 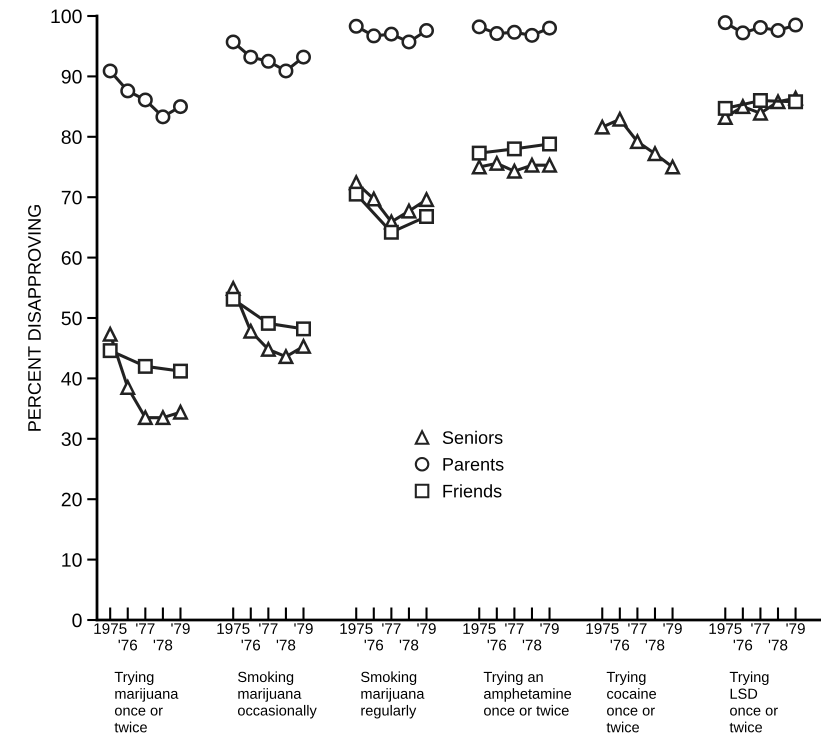 I want to click on y-tick-label: 60, so click(x=72, y=258).